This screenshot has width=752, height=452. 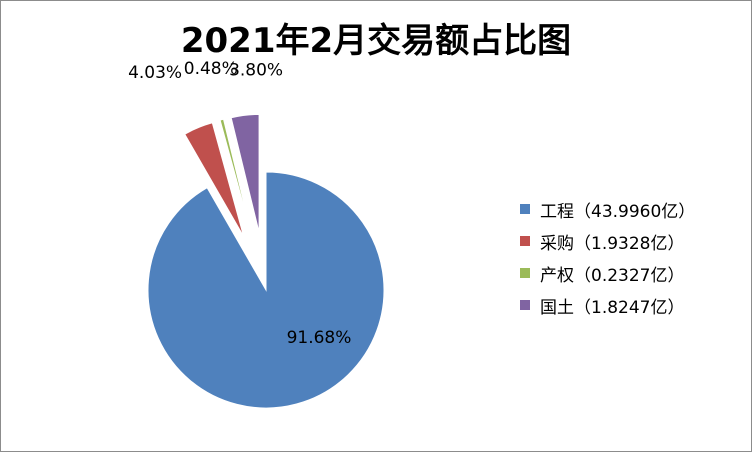 What do you see at coordinates (256, 70) in the screenshot?
I see `data-label-4: 3.80%` at bounding box center [256, 70].